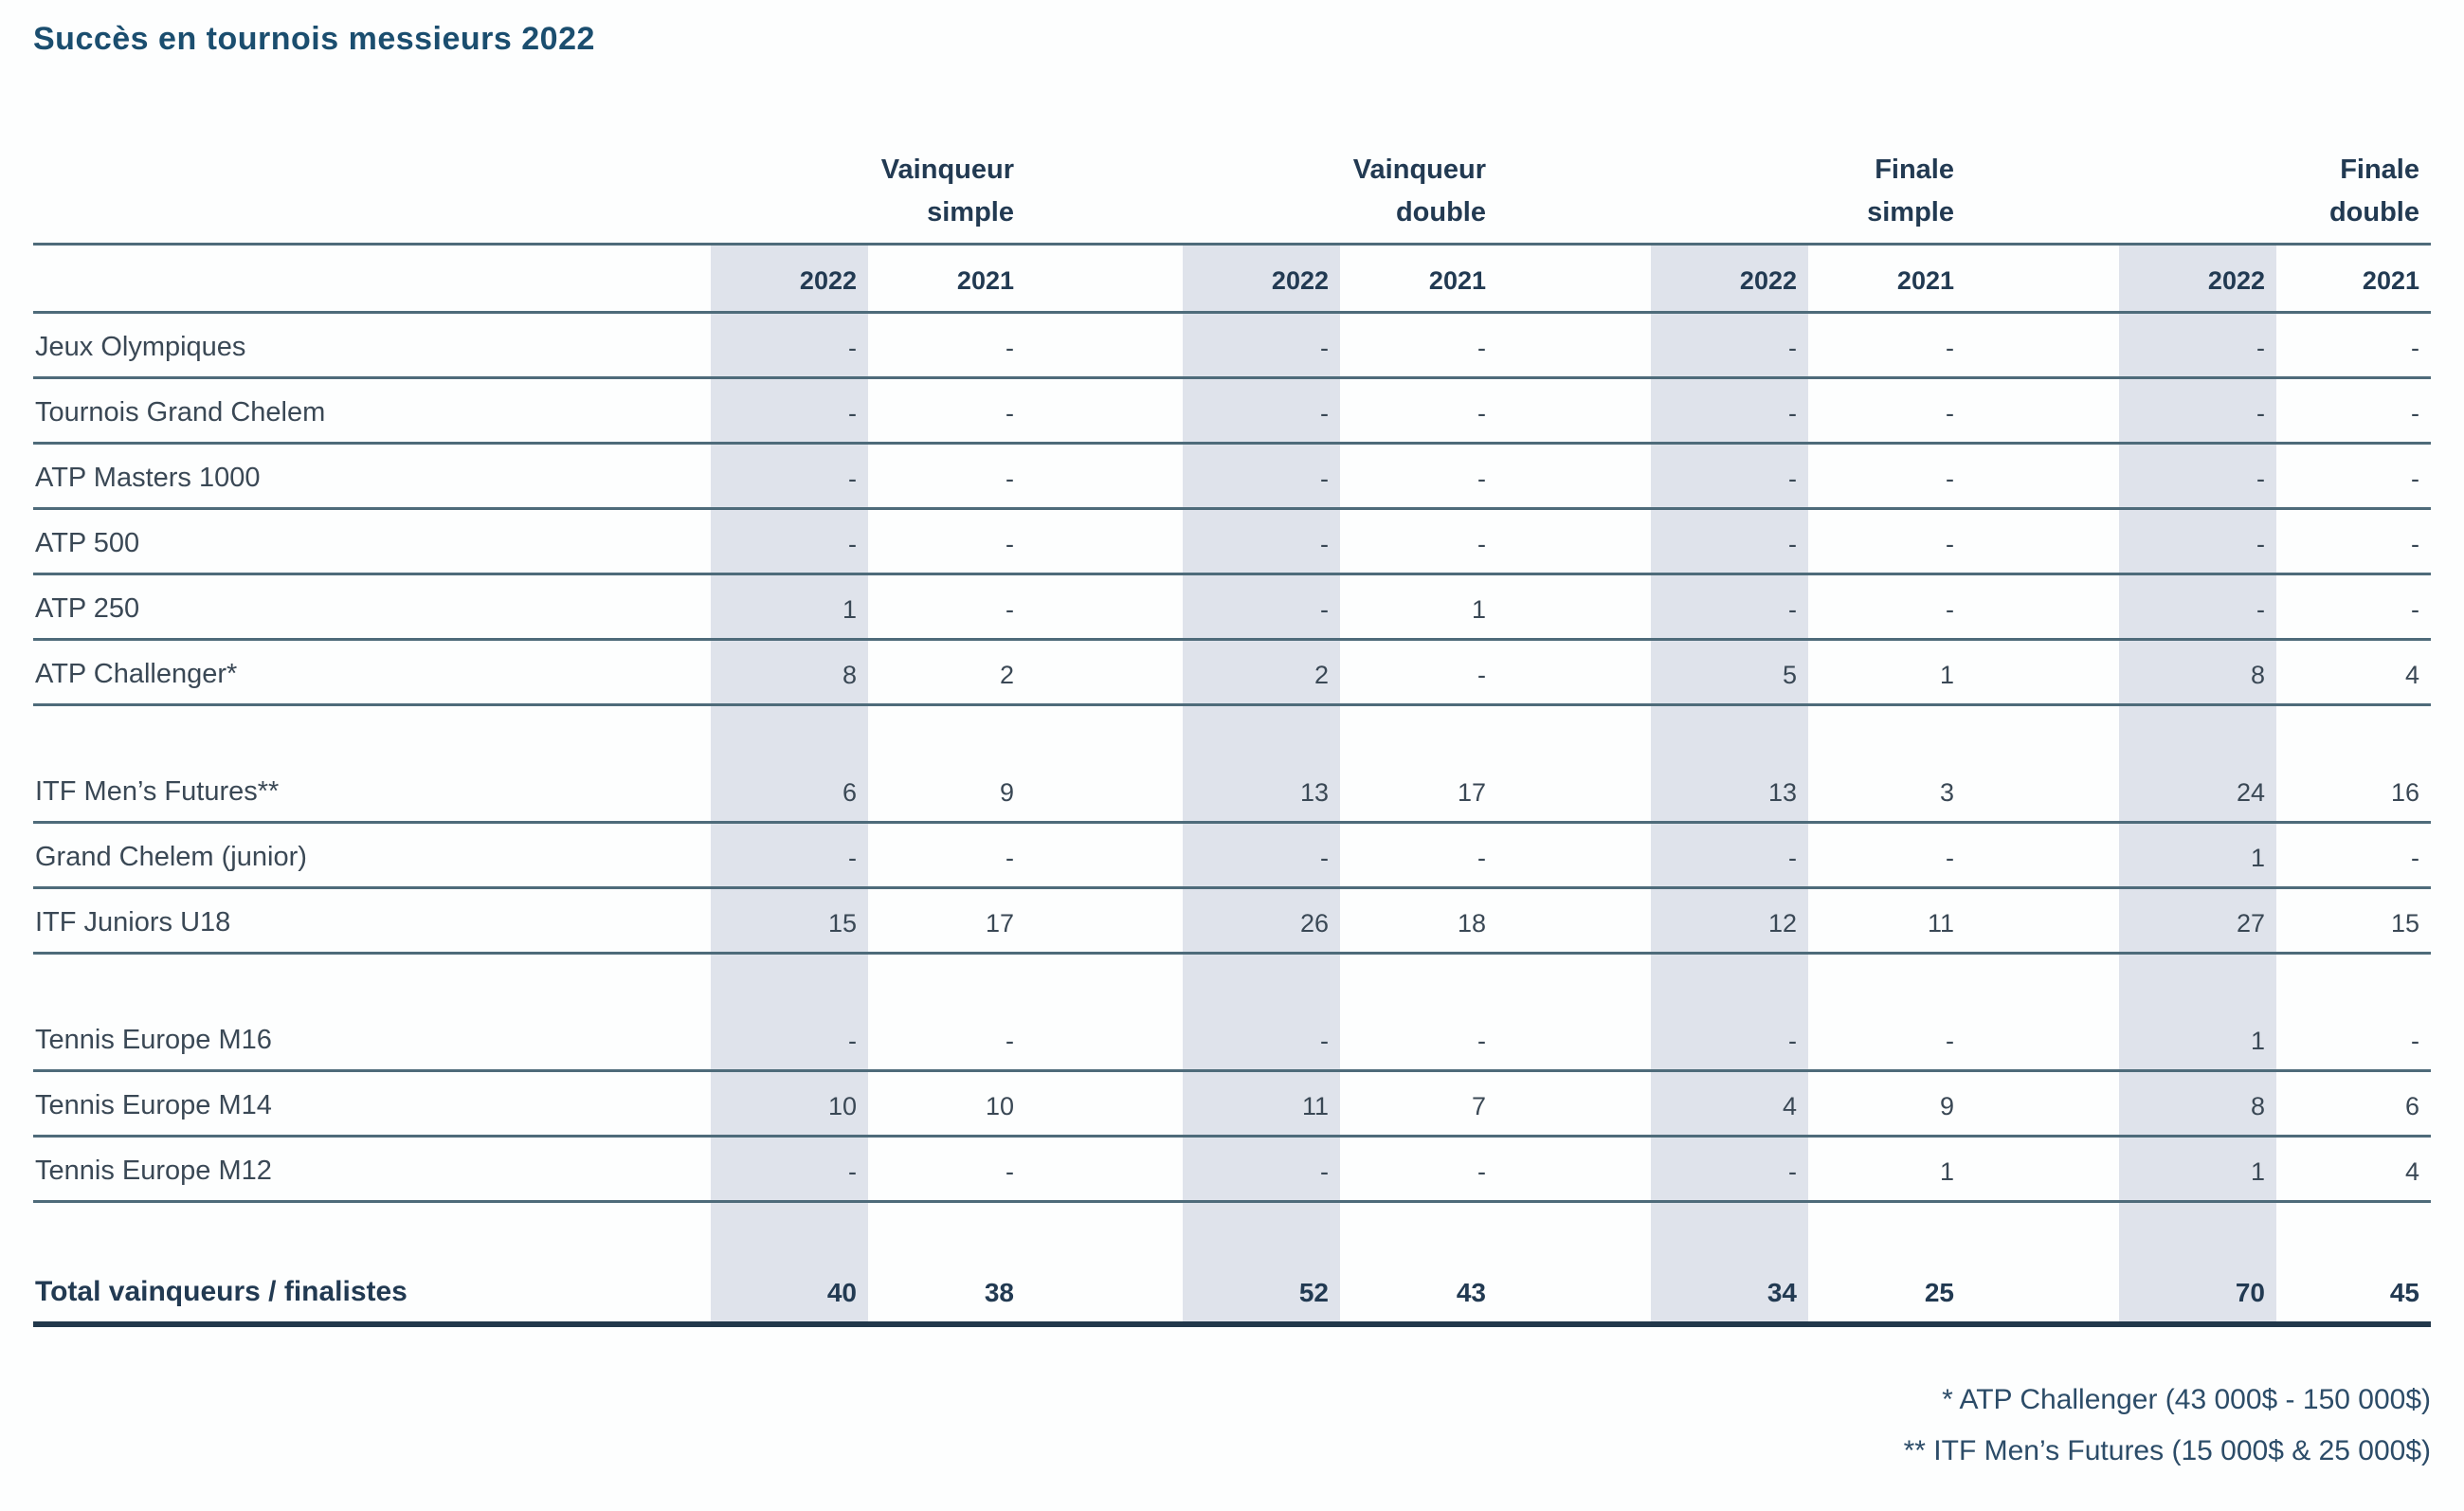 This screenshot has height=1511, width=2464. I want to click on table-row: ATP Masters 1000 - - - - - - - -, so click(1232, 477).